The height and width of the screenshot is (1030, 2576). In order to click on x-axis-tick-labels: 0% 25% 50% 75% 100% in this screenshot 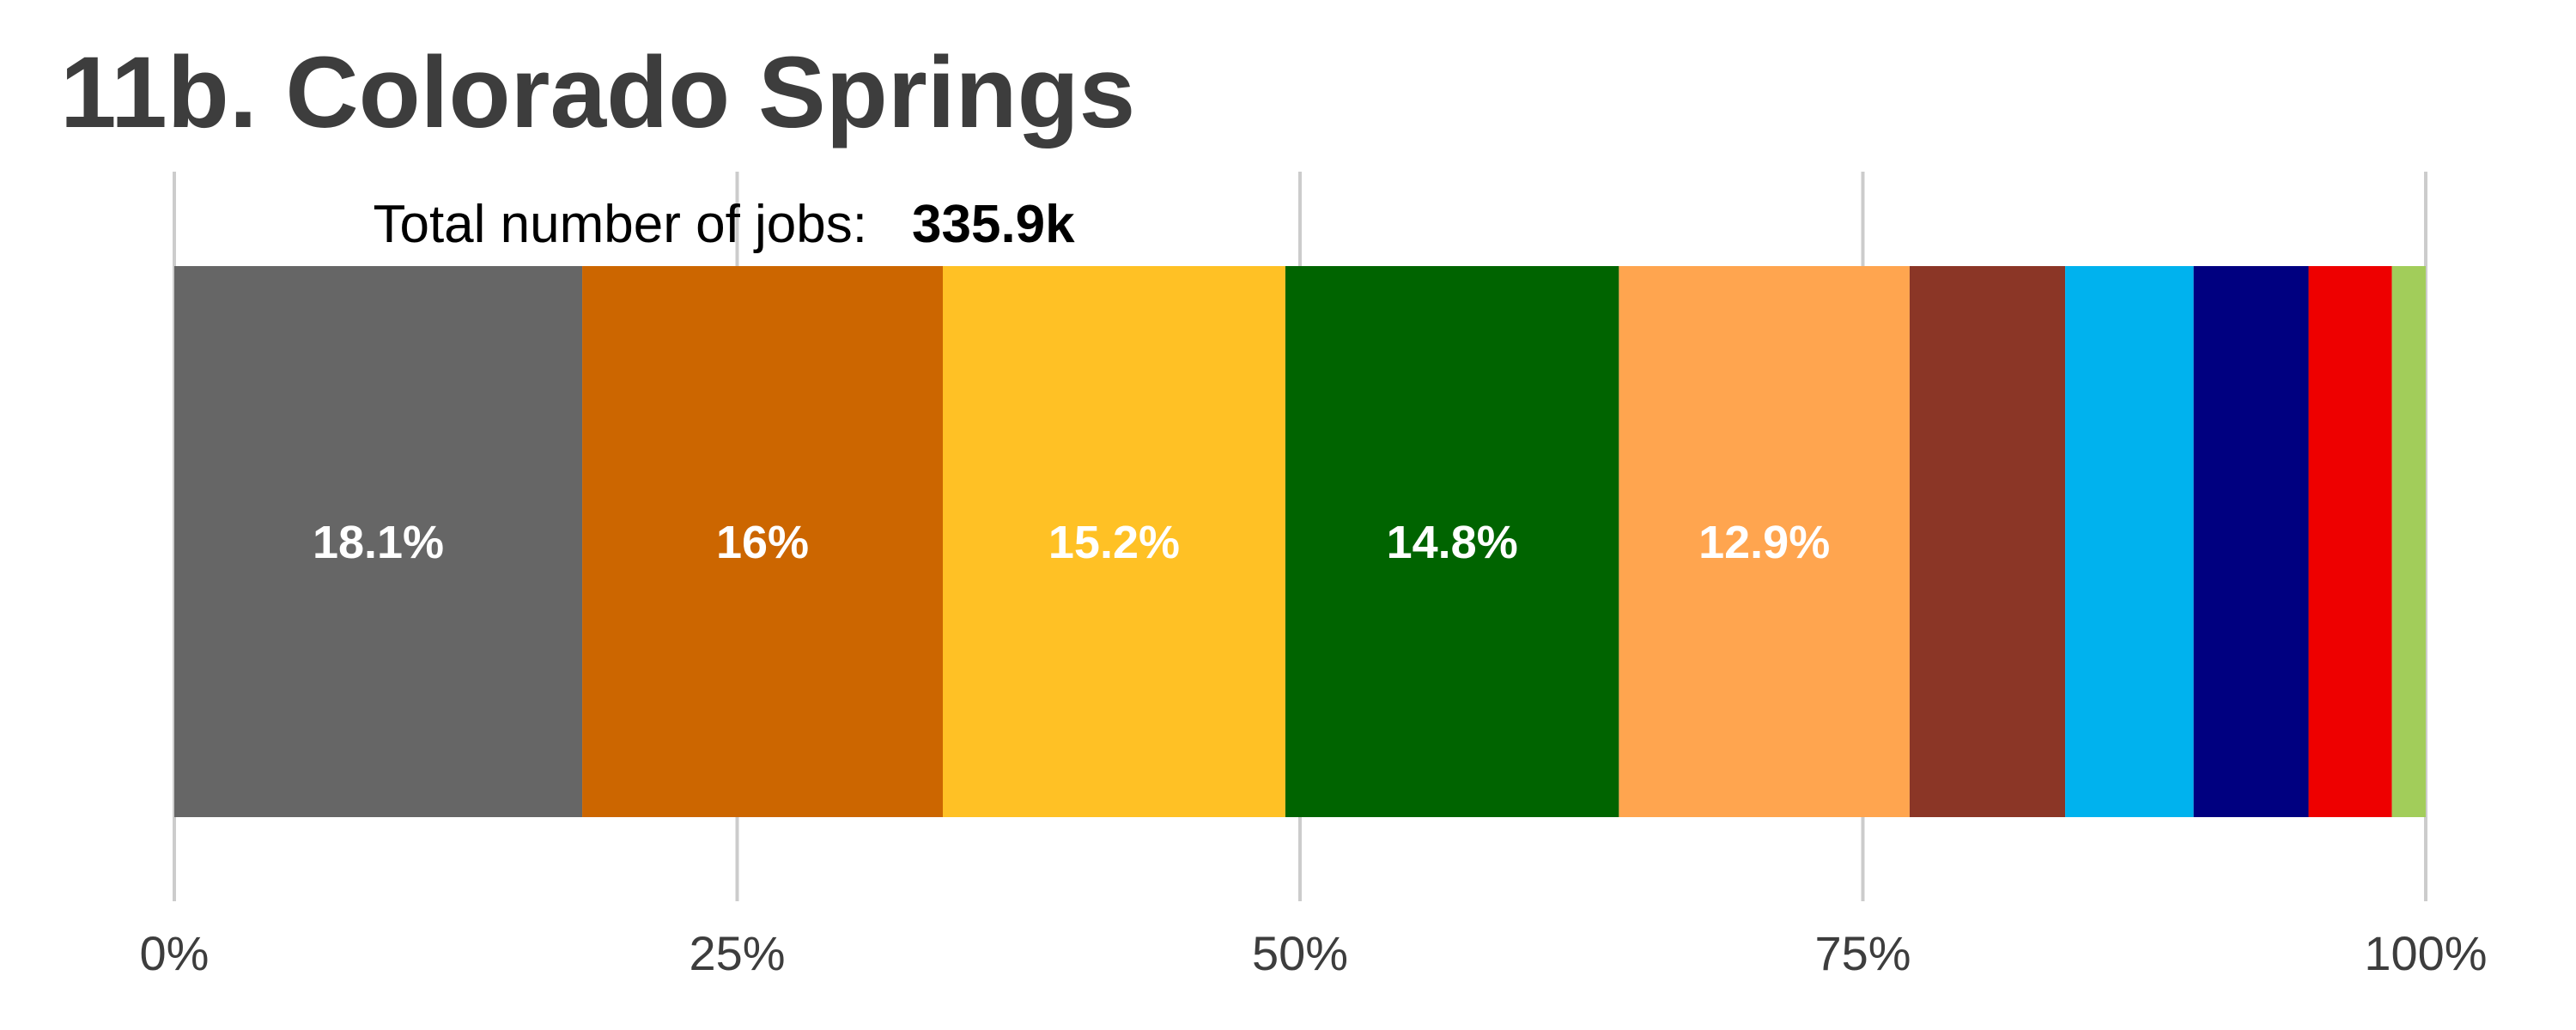, I will do `click(1314, 953)`.